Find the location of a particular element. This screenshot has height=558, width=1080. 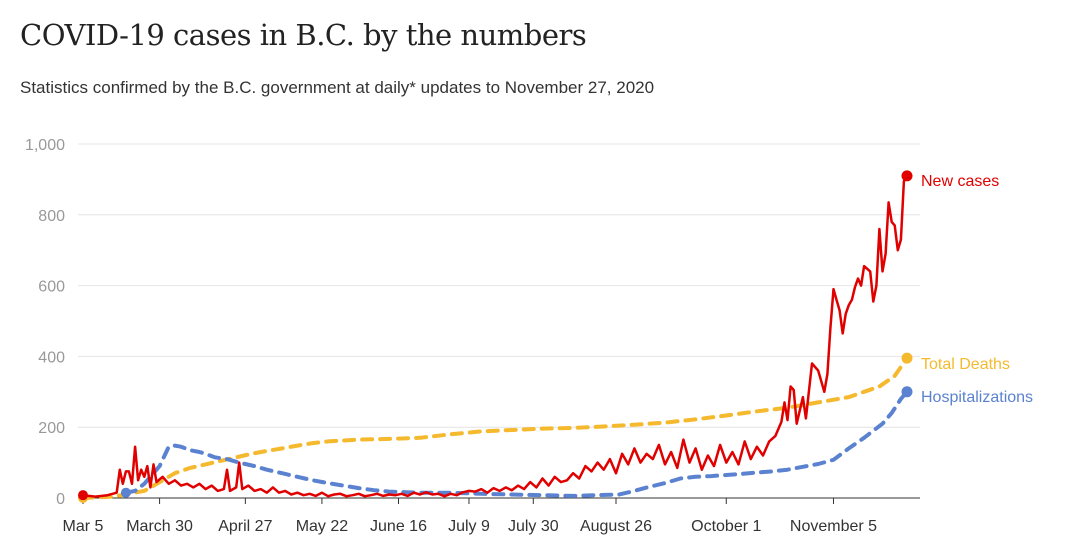

y-tick-label: 1,000 is located at coordinates (45, 145).